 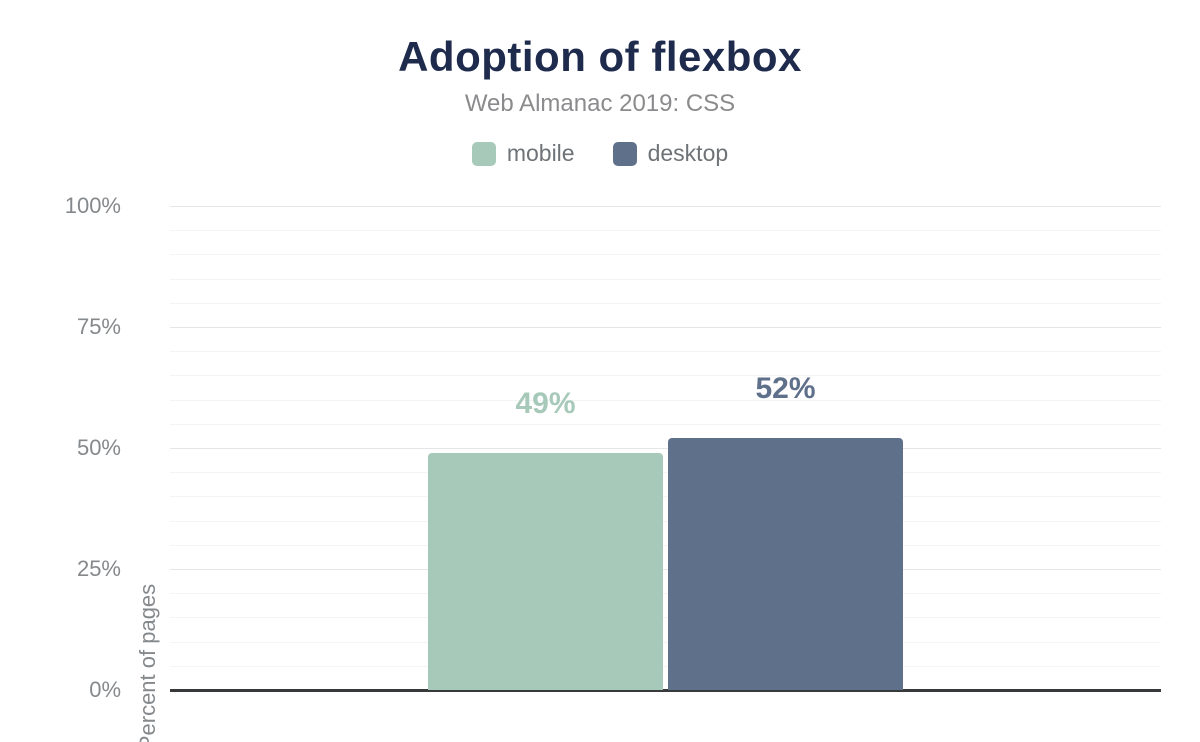 I want to click on y-axis-title: Percent of pages, so click(x=147, y=662).